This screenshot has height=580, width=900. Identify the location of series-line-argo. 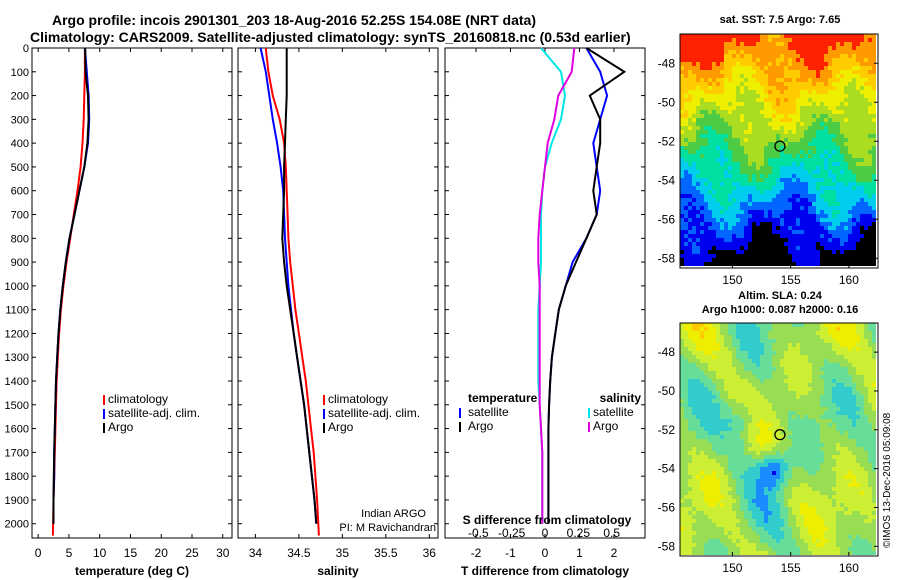
(299, 286).